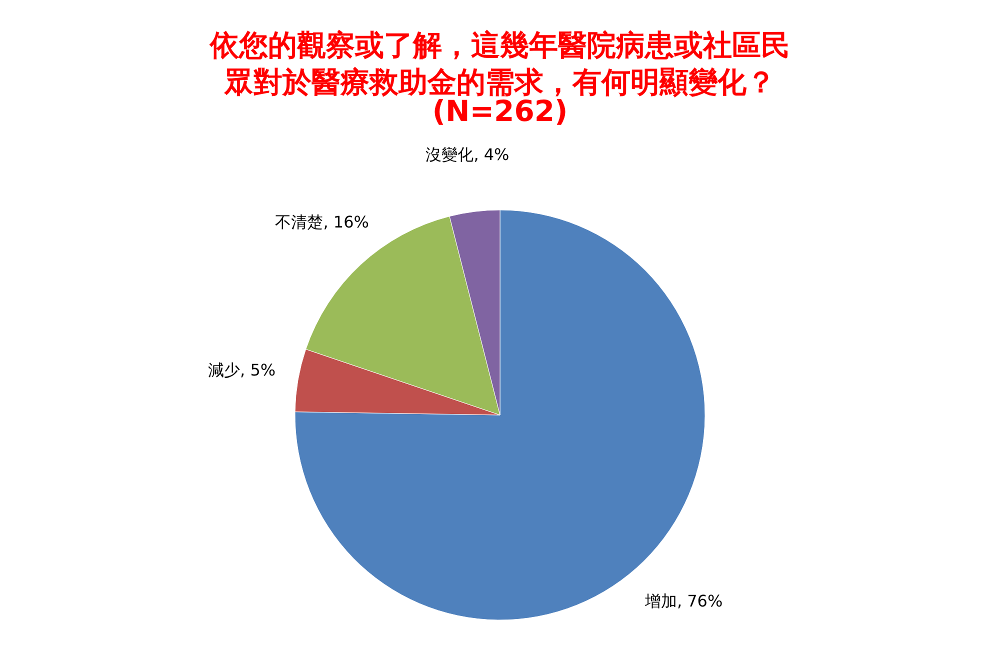 The height and width of the screenshot is (668, 1000). What do you see at coordinates (499, 64) in the screenshot?
I see `chart-title: 依您的觀察或了解，這幾年醫院病患或社區民眾對於醫療救助金的需求，有何明顯變化？` at bounding box center [499, 64].